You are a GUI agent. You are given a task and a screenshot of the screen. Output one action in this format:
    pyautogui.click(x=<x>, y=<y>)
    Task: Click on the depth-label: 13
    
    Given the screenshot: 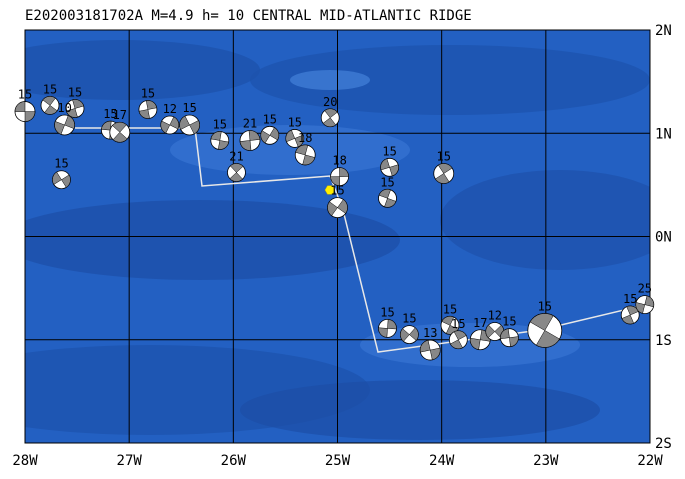 What is the action you would take?
    pyautogui.click(x=430, y=333)
    